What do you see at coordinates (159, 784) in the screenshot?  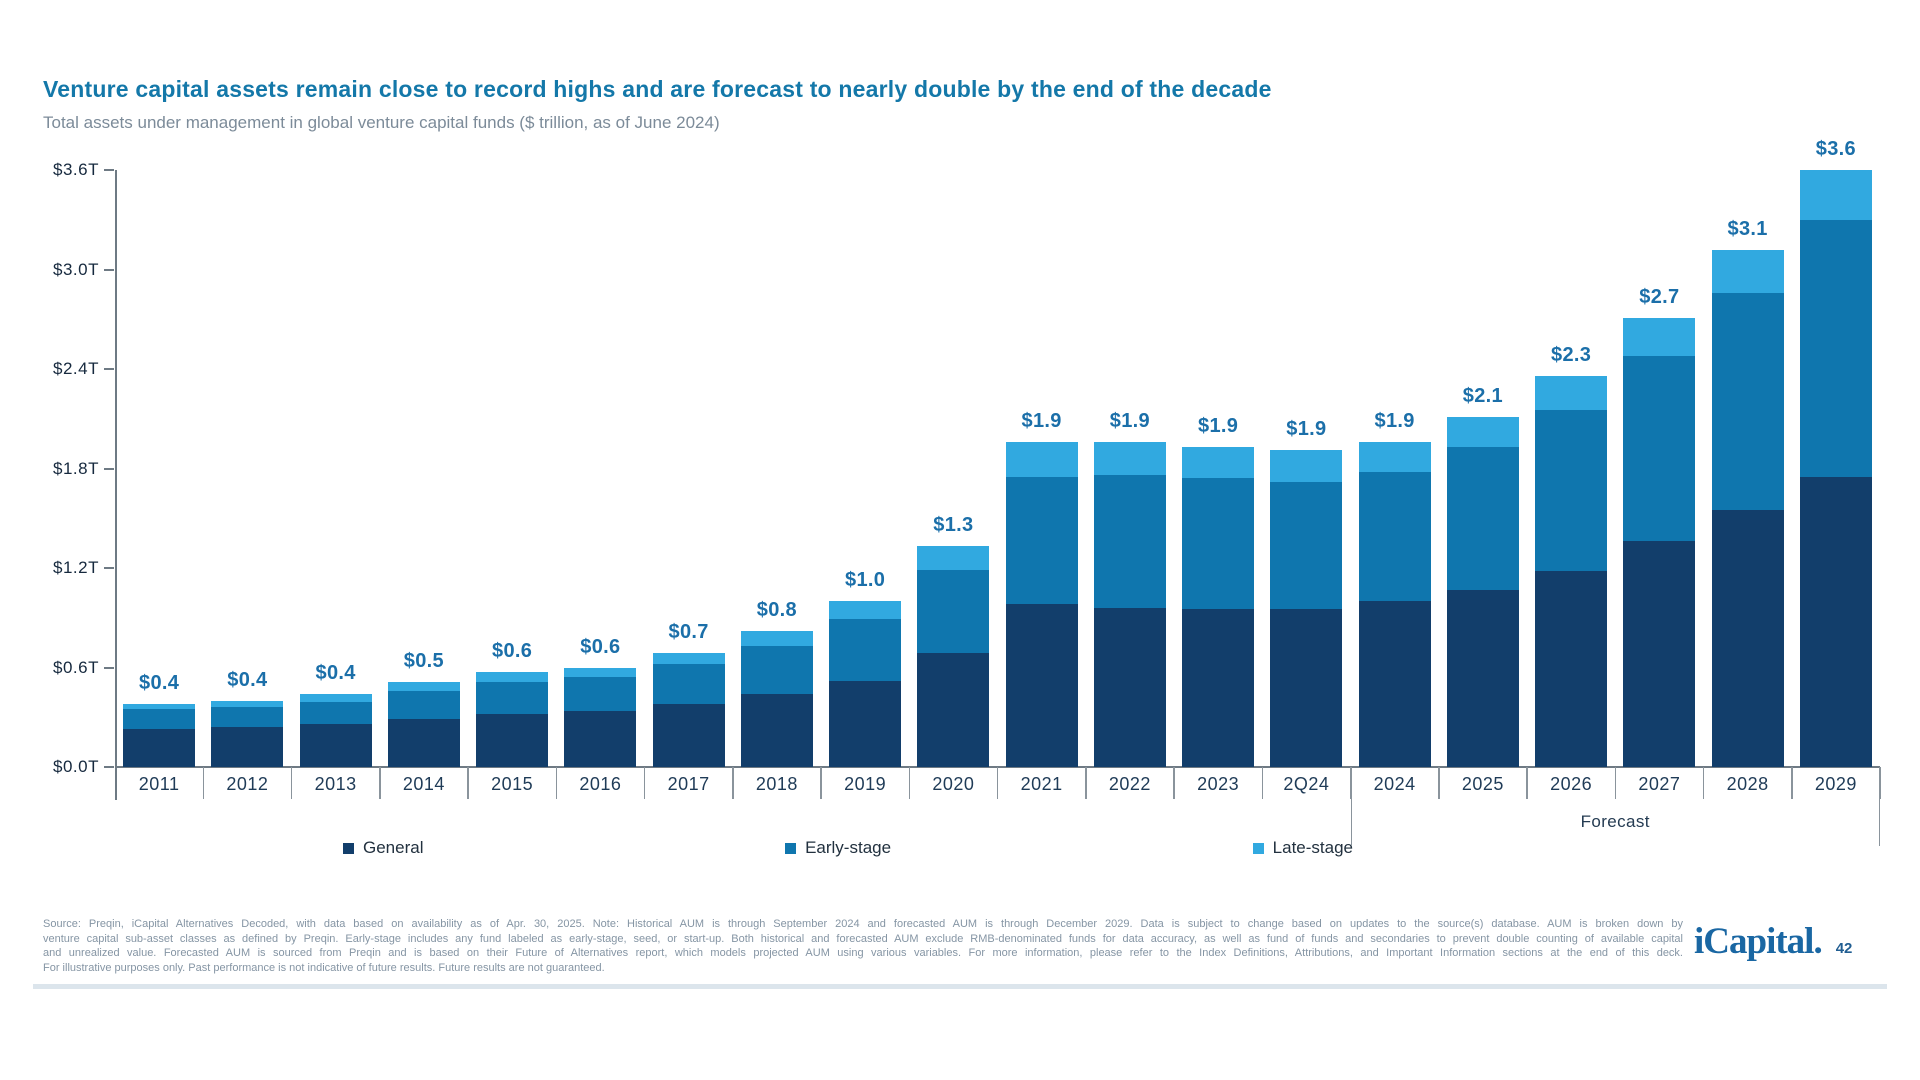 I see `x-axis-label-2011: 2011` at bounding box center [159, 784].